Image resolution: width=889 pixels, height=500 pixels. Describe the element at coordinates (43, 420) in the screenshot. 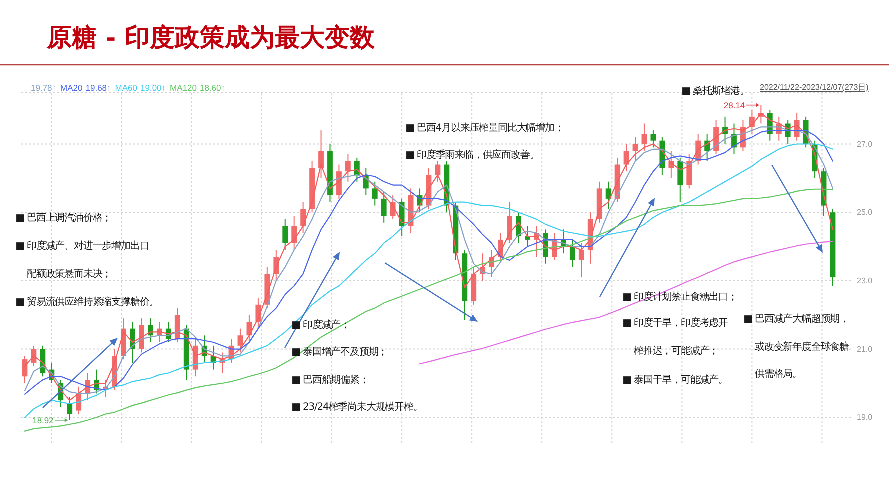

I see `annotation: 18.92` at that location.